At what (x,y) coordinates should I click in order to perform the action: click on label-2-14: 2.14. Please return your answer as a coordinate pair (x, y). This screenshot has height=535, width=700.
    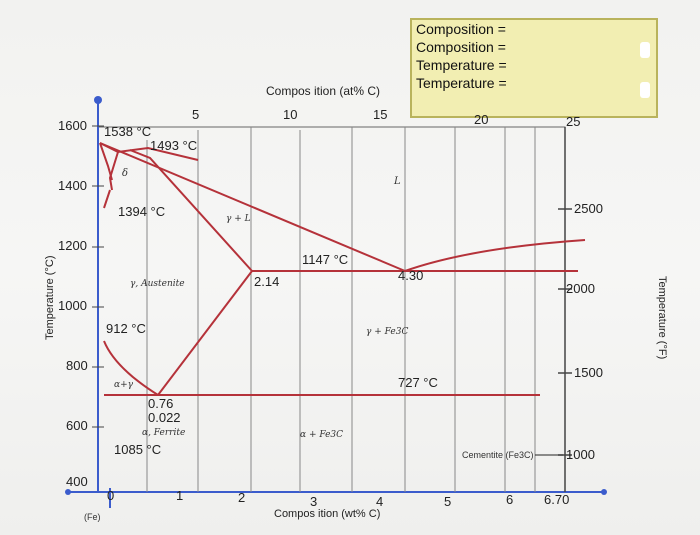
    Looking at the image, I should click on (267, 281).